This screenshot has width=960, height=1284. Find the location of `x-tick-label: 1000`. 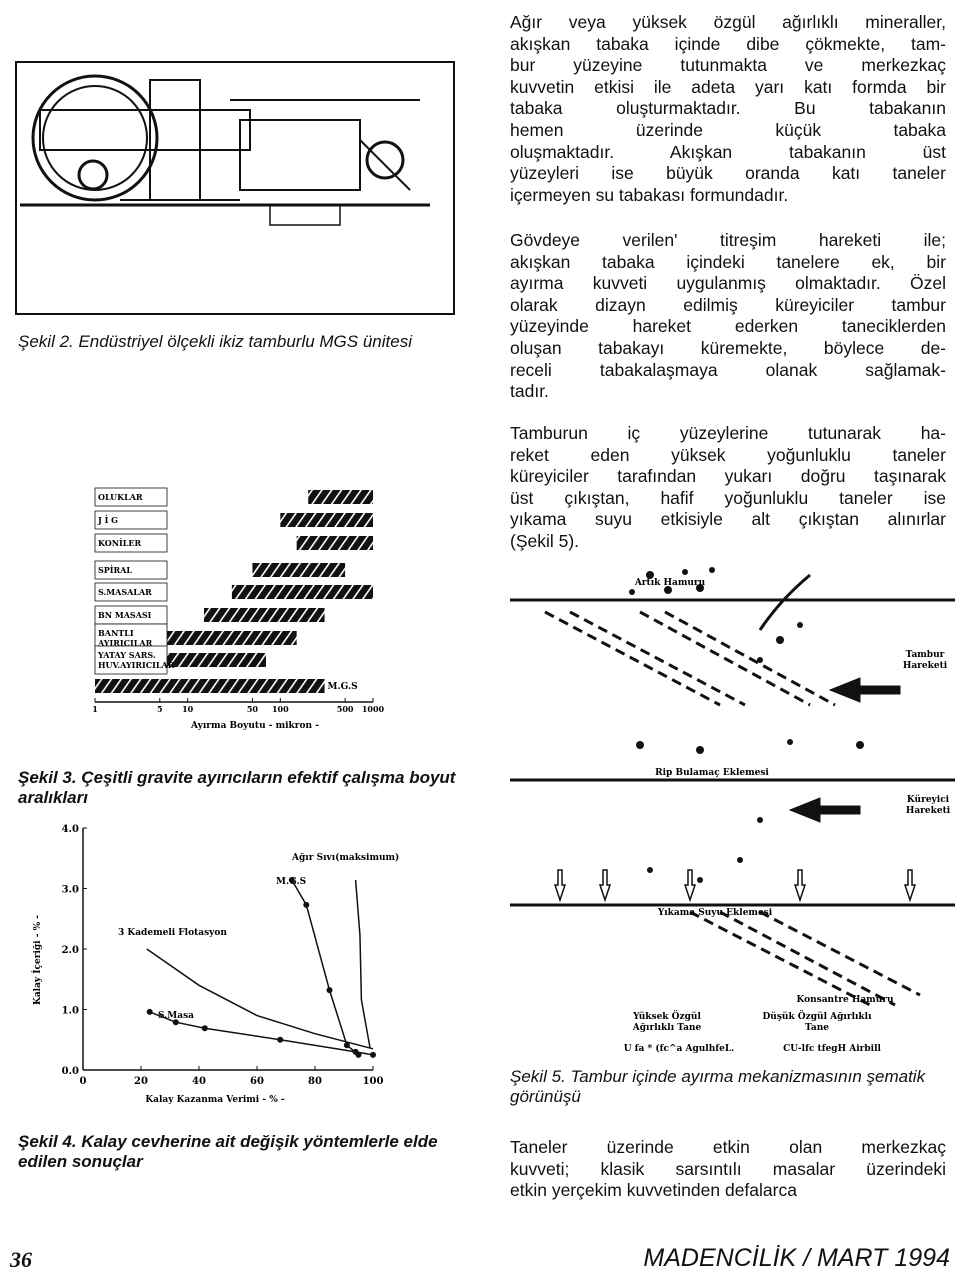

x-tick-label: 1000 is located at coordinates (373, 709).